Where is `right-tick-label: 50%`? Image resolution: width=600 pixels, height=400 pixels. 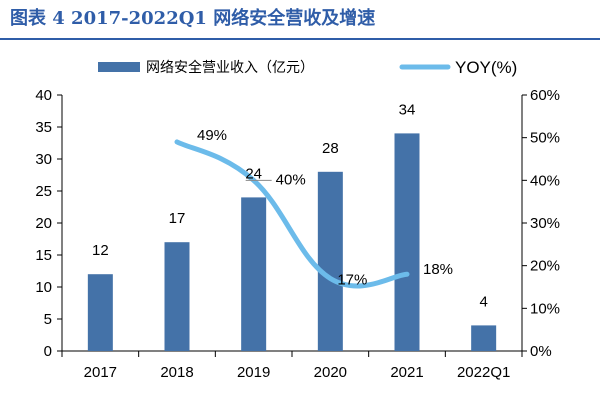 right-tick-label: 50% is located at coordinates (545, 138).